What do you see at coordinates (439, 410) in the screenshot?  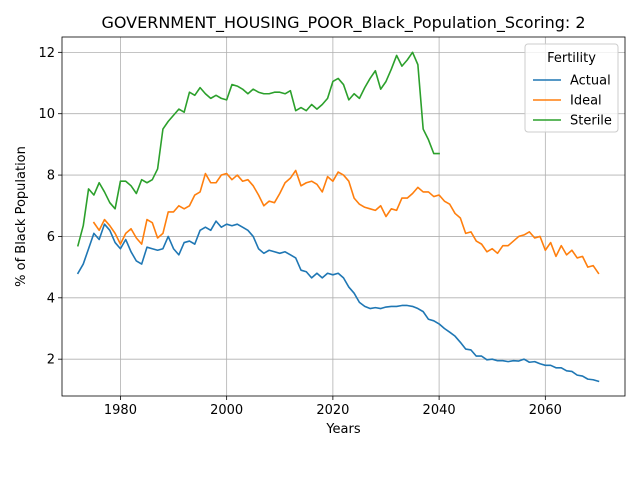 I see `x-tick-label: 2040` at bounding box center [439, 410].